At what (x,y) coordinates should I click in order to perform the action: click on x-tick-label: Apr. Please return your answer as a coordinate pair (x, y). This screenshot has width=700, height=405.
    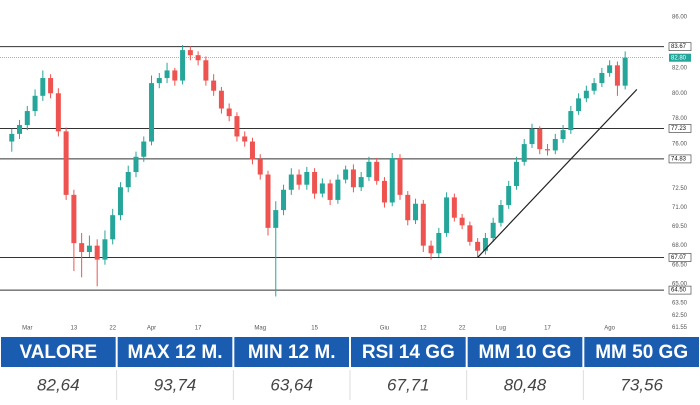
    Looking at the image, I should click on (151, 329).